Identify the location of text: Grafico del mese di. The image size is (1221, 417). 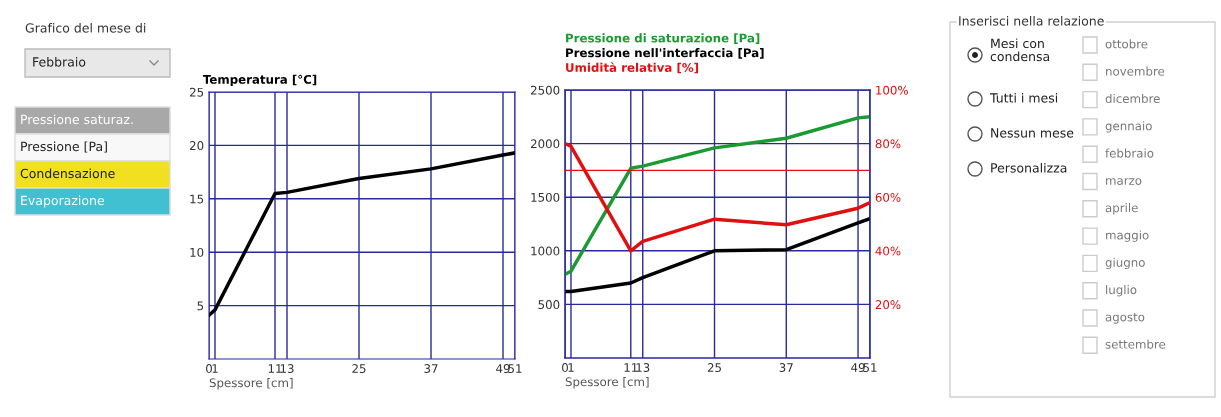
(85, 27).